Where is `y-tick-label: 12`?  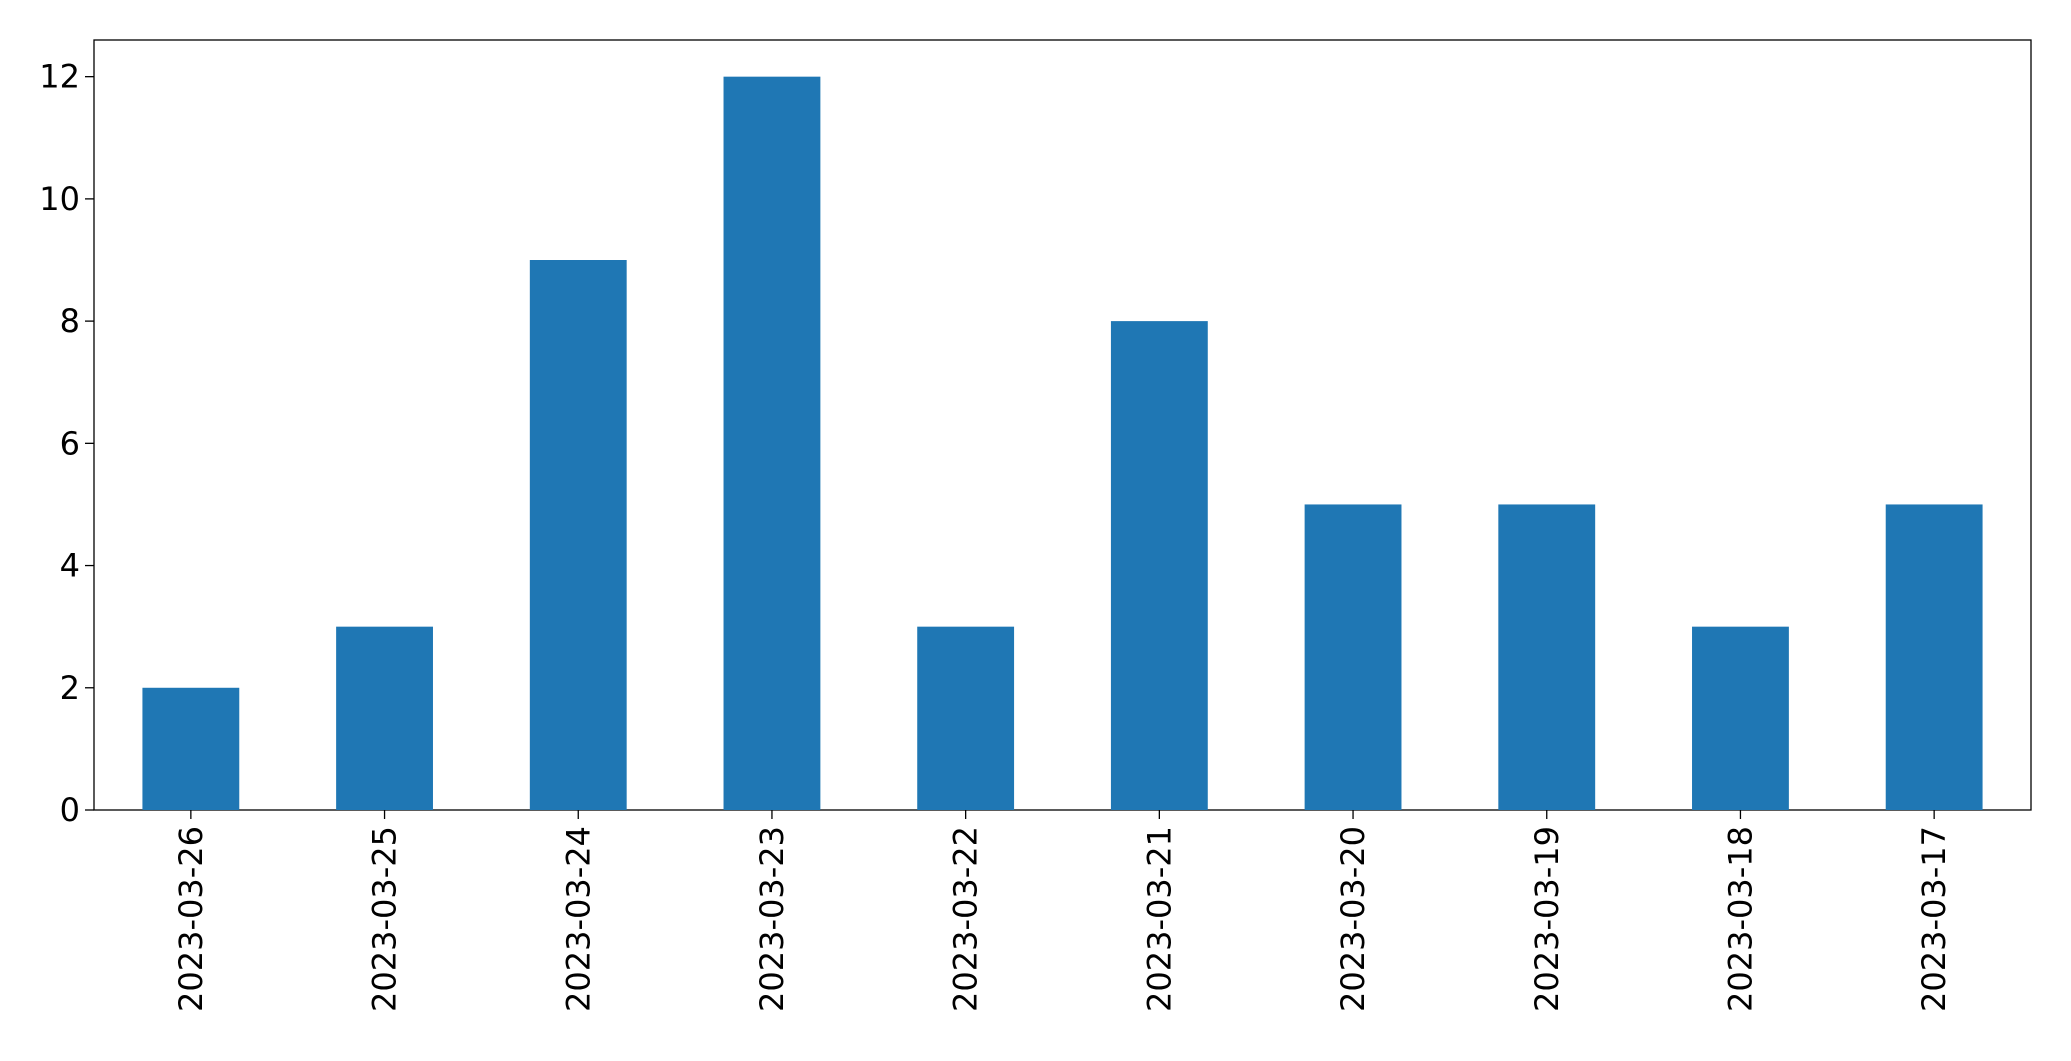
y-tick-label: 12 is located at coordinates (59, 77).